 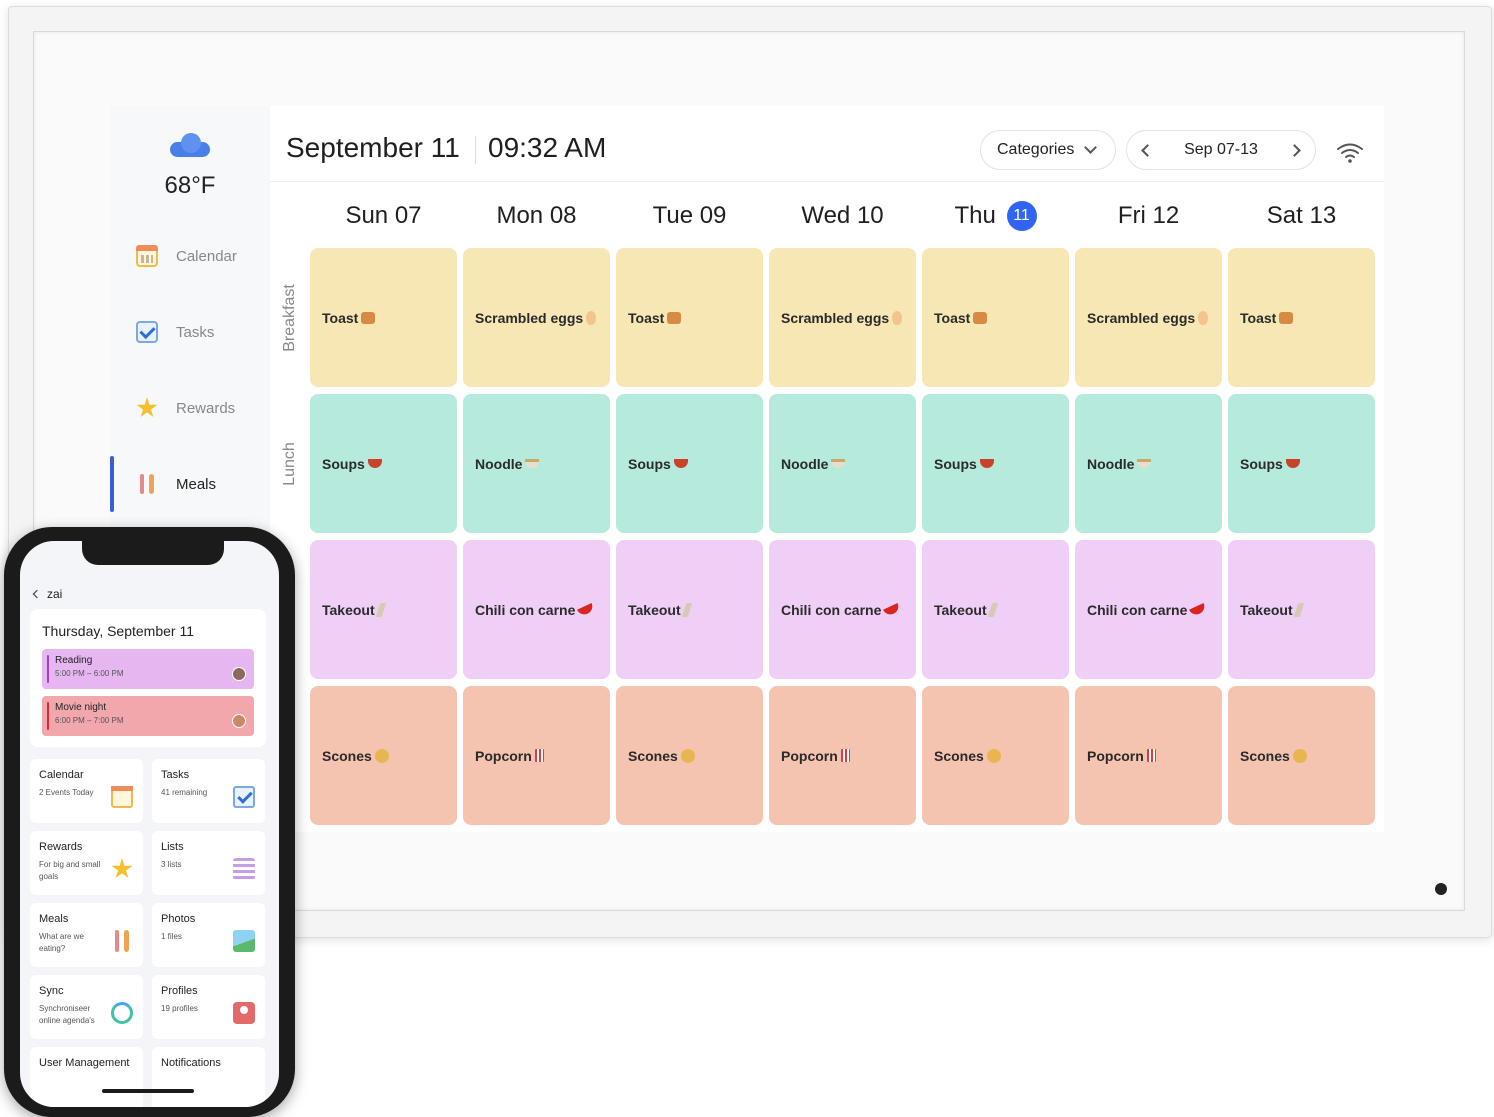 What do you see at coordinates (148, 716) in the screenshot?
I see `event-movie-night: Movie night 6:00 PM – 7:00 PM` at bounding box center [148, 716].